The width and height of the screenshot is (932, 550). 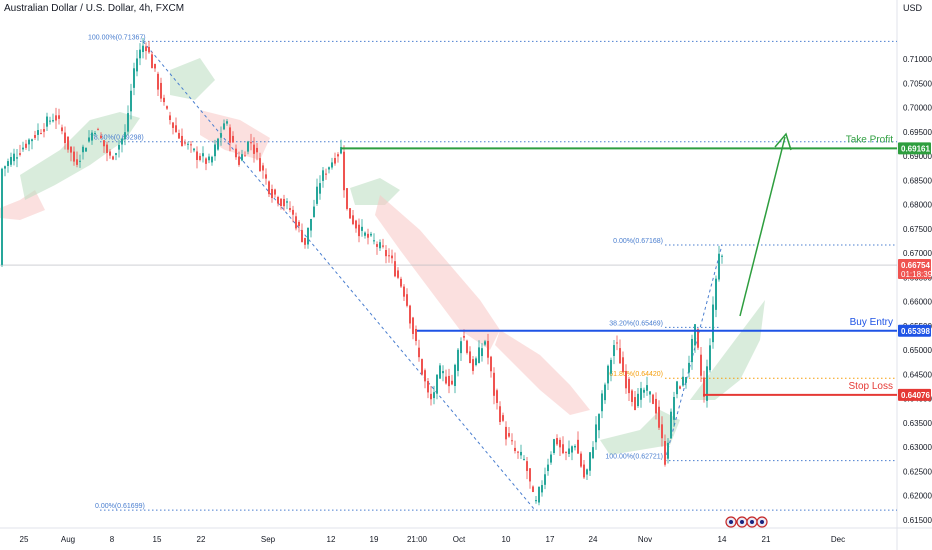 I want to click on fib-level-label: 0.00%(0.61699), so click(x=120, y=506).